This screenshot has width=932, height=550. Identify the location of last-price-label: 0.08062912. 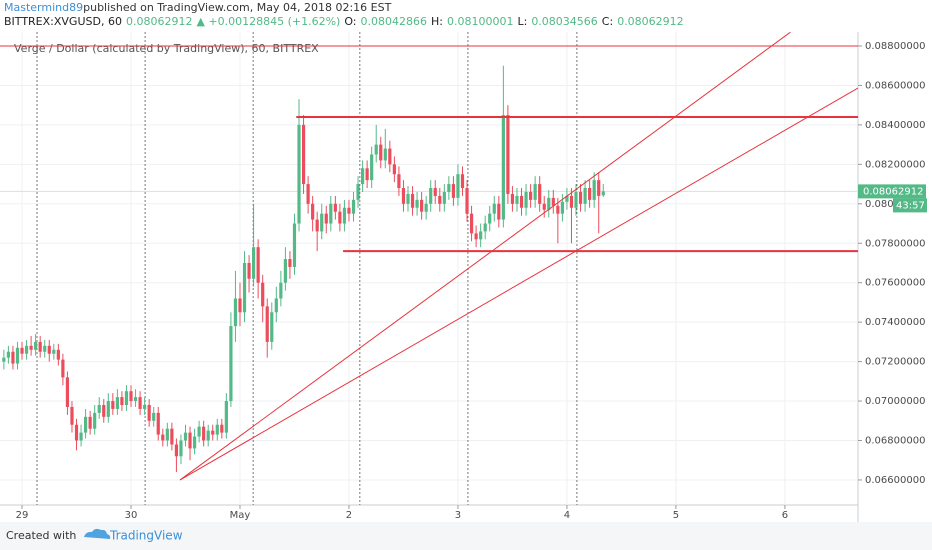
(893, 191).